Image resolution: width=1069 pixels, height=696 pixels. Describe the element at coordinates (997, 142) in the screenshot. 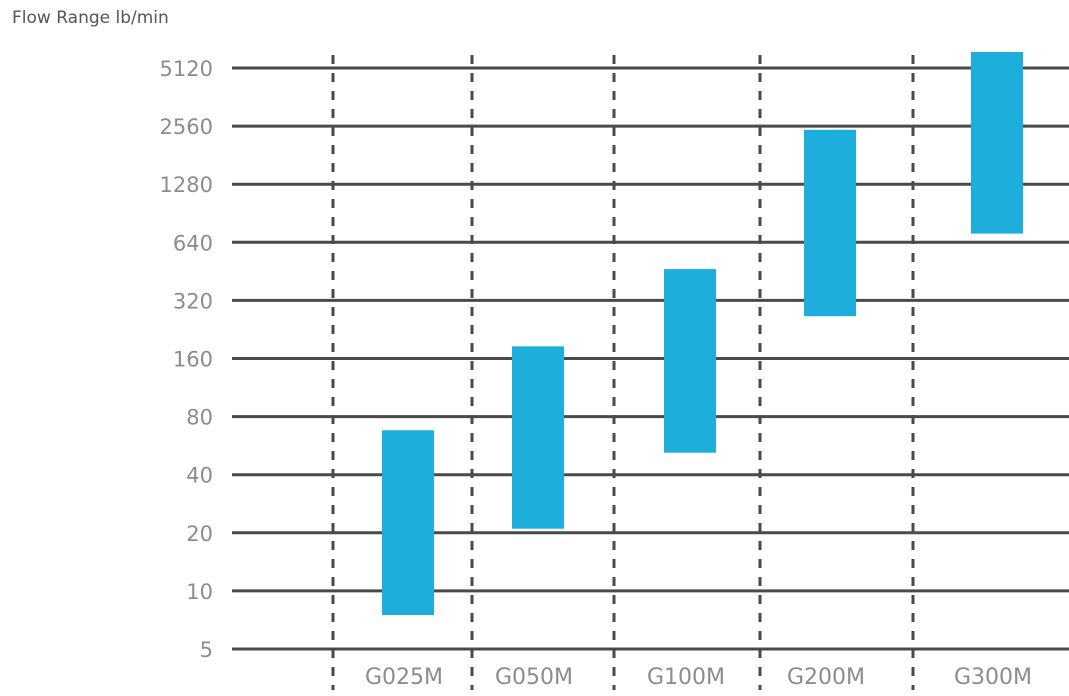

I see `range-bar-g300m` at that location.